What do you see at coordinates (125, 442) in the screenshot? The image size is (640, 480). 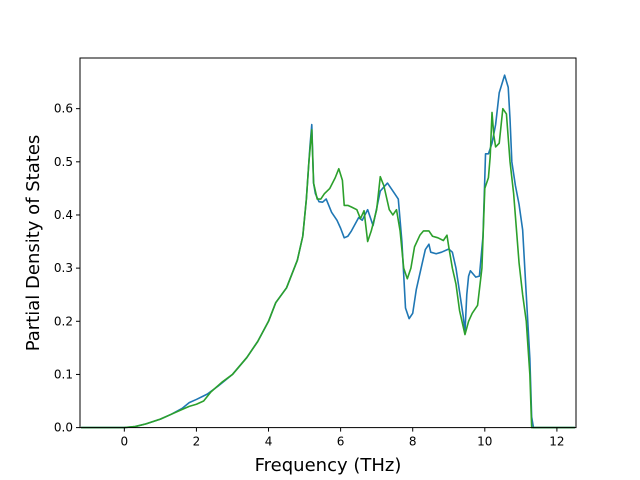 I see `x-tick-label: 0` at bounding box center [125, 442].